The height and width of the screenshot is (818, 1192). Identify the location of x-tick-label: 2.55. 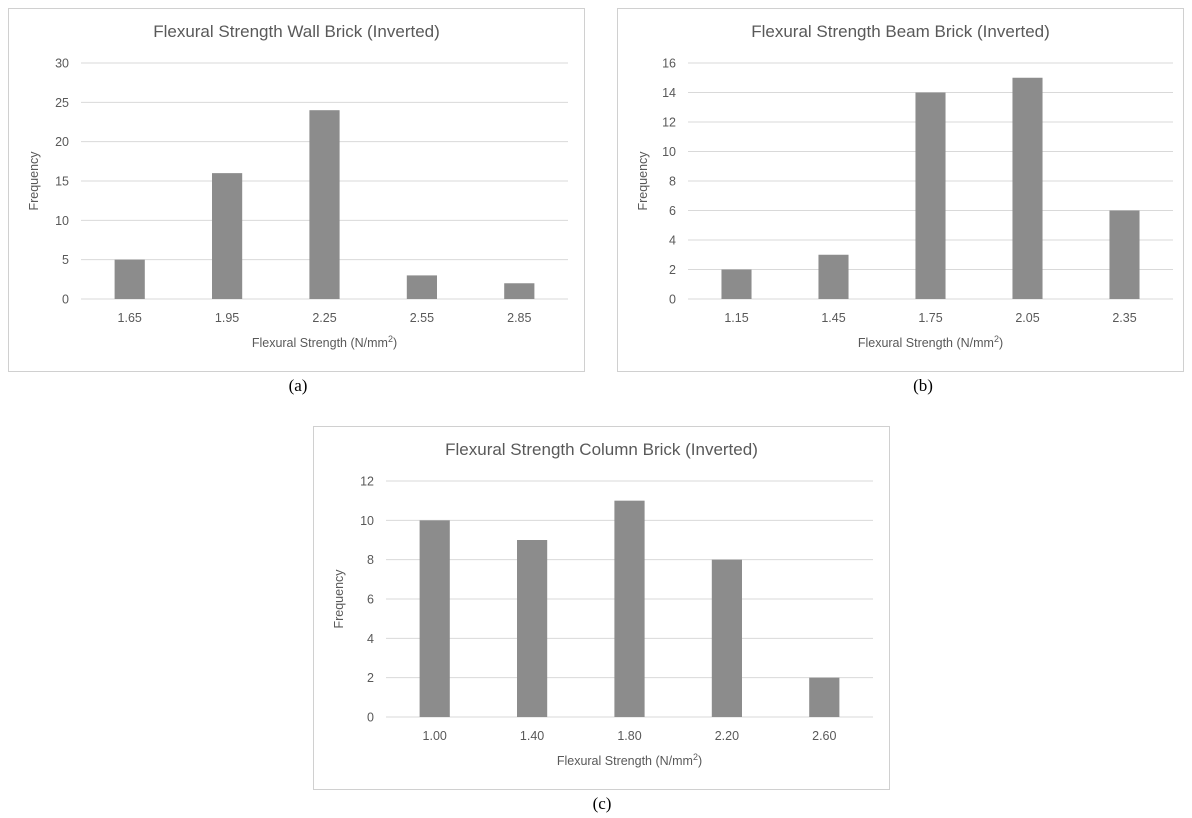
(422, 318).